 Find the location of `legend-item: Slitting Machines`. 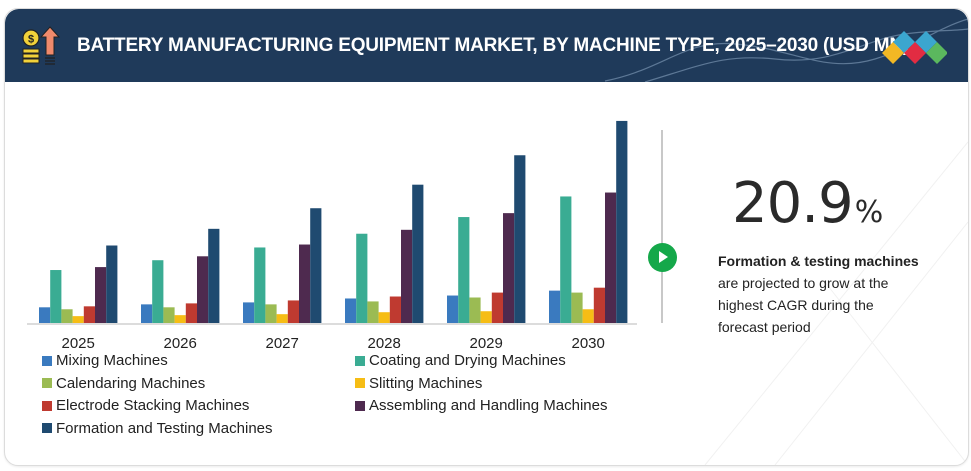

legend-item: Slitting Machines is located at coordinates (418, 383).